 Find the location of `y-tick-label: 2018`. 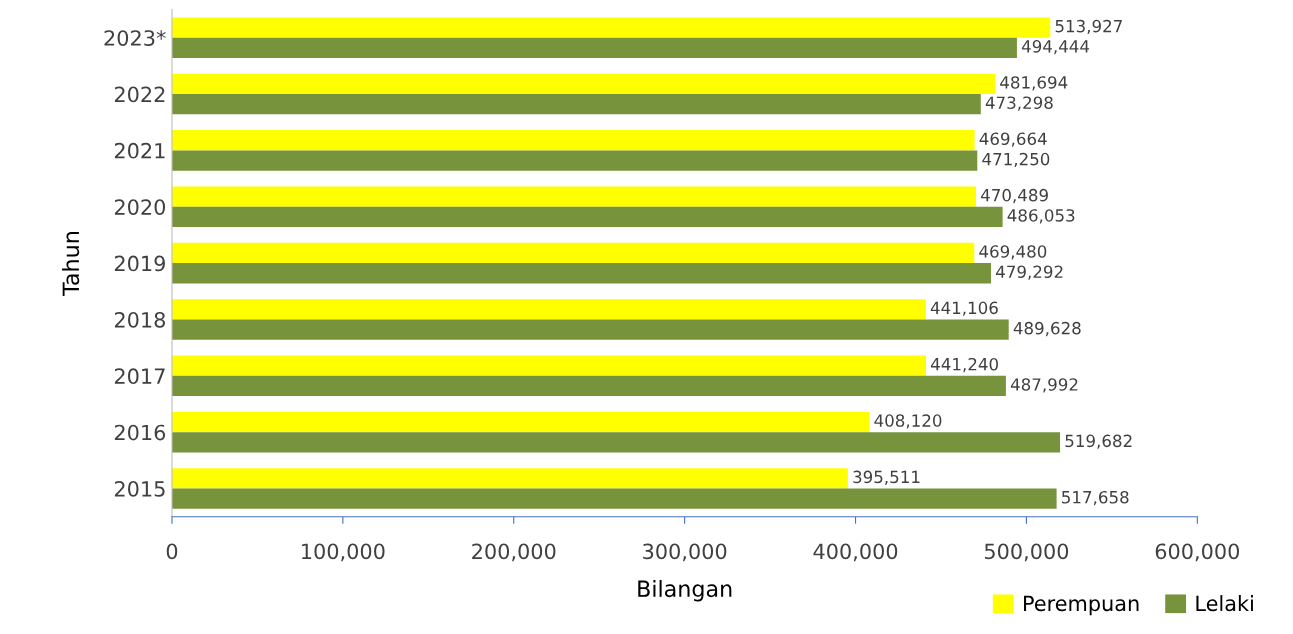

y-tick-label: 2018 is located at coordinates (139, 319).